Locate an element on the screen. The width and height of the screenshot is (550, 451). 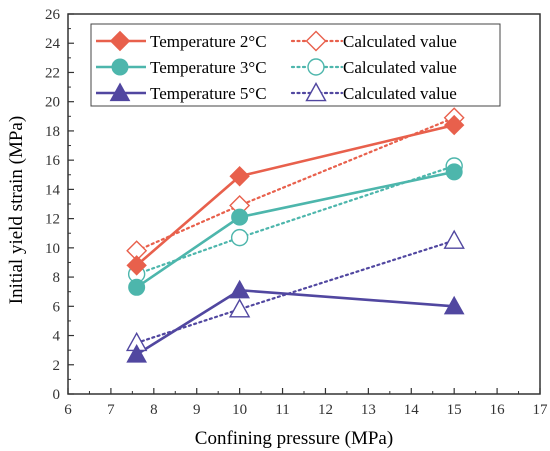
x-tick-label: 16 is located at coordinates (498, 410).